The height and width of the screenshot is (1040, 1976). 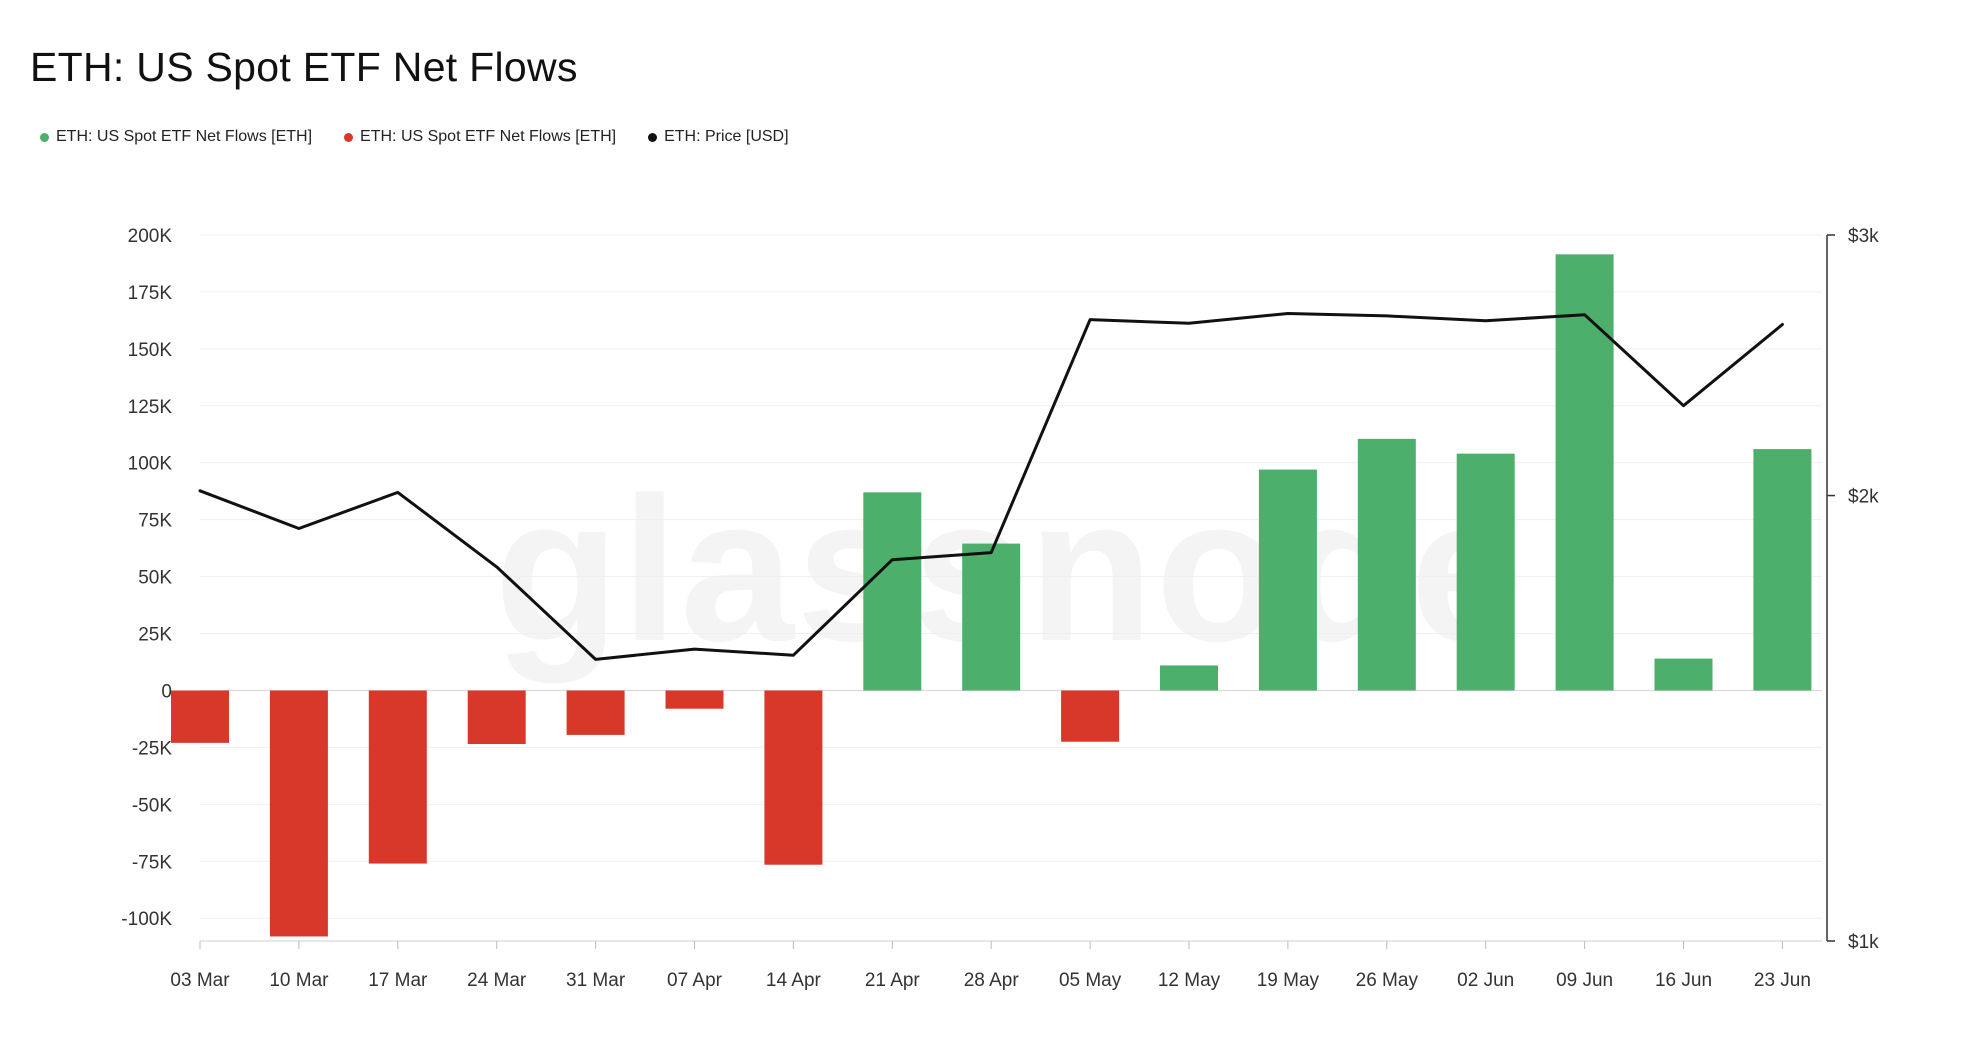 I want to click on legend-label-outflows: ETH: US Spot ETF Net Flows [ETH], so click(x=488, y=136).